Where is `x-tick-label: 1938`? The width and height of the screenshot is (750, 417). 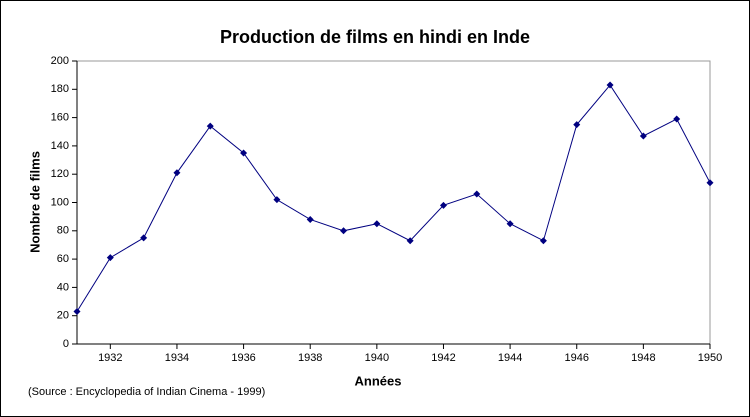
x-tick-label: 1938 is located at coordinates (310, 358).